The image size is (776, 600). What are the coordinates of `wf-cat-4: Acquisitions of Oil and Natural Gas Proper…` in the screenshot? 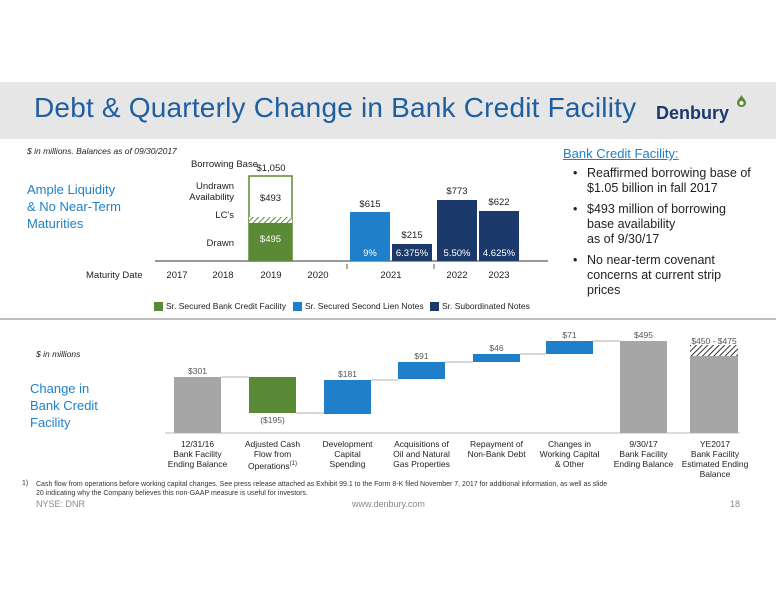 It's located at (421, 454).